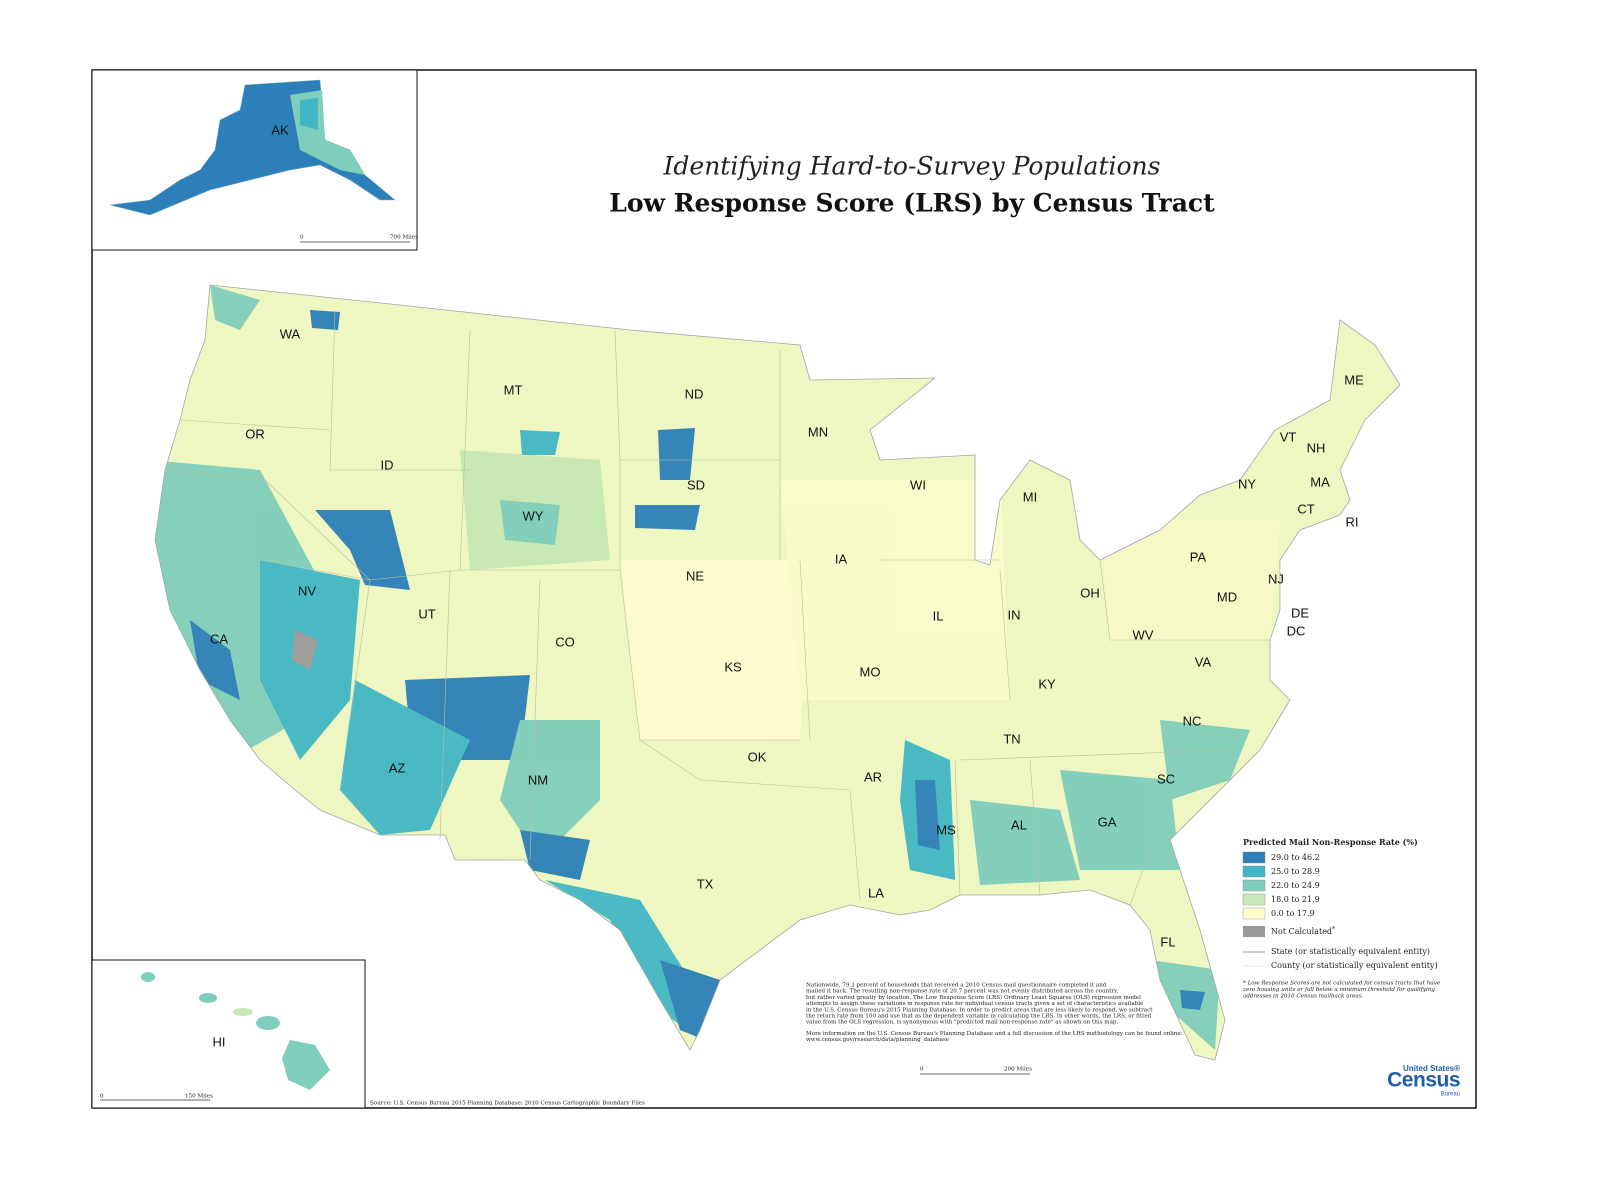 This screenshot has height=1199, width=1599. I want to click on footnote: addresses in 2010 Census mailback areas., so click(1303, 997).